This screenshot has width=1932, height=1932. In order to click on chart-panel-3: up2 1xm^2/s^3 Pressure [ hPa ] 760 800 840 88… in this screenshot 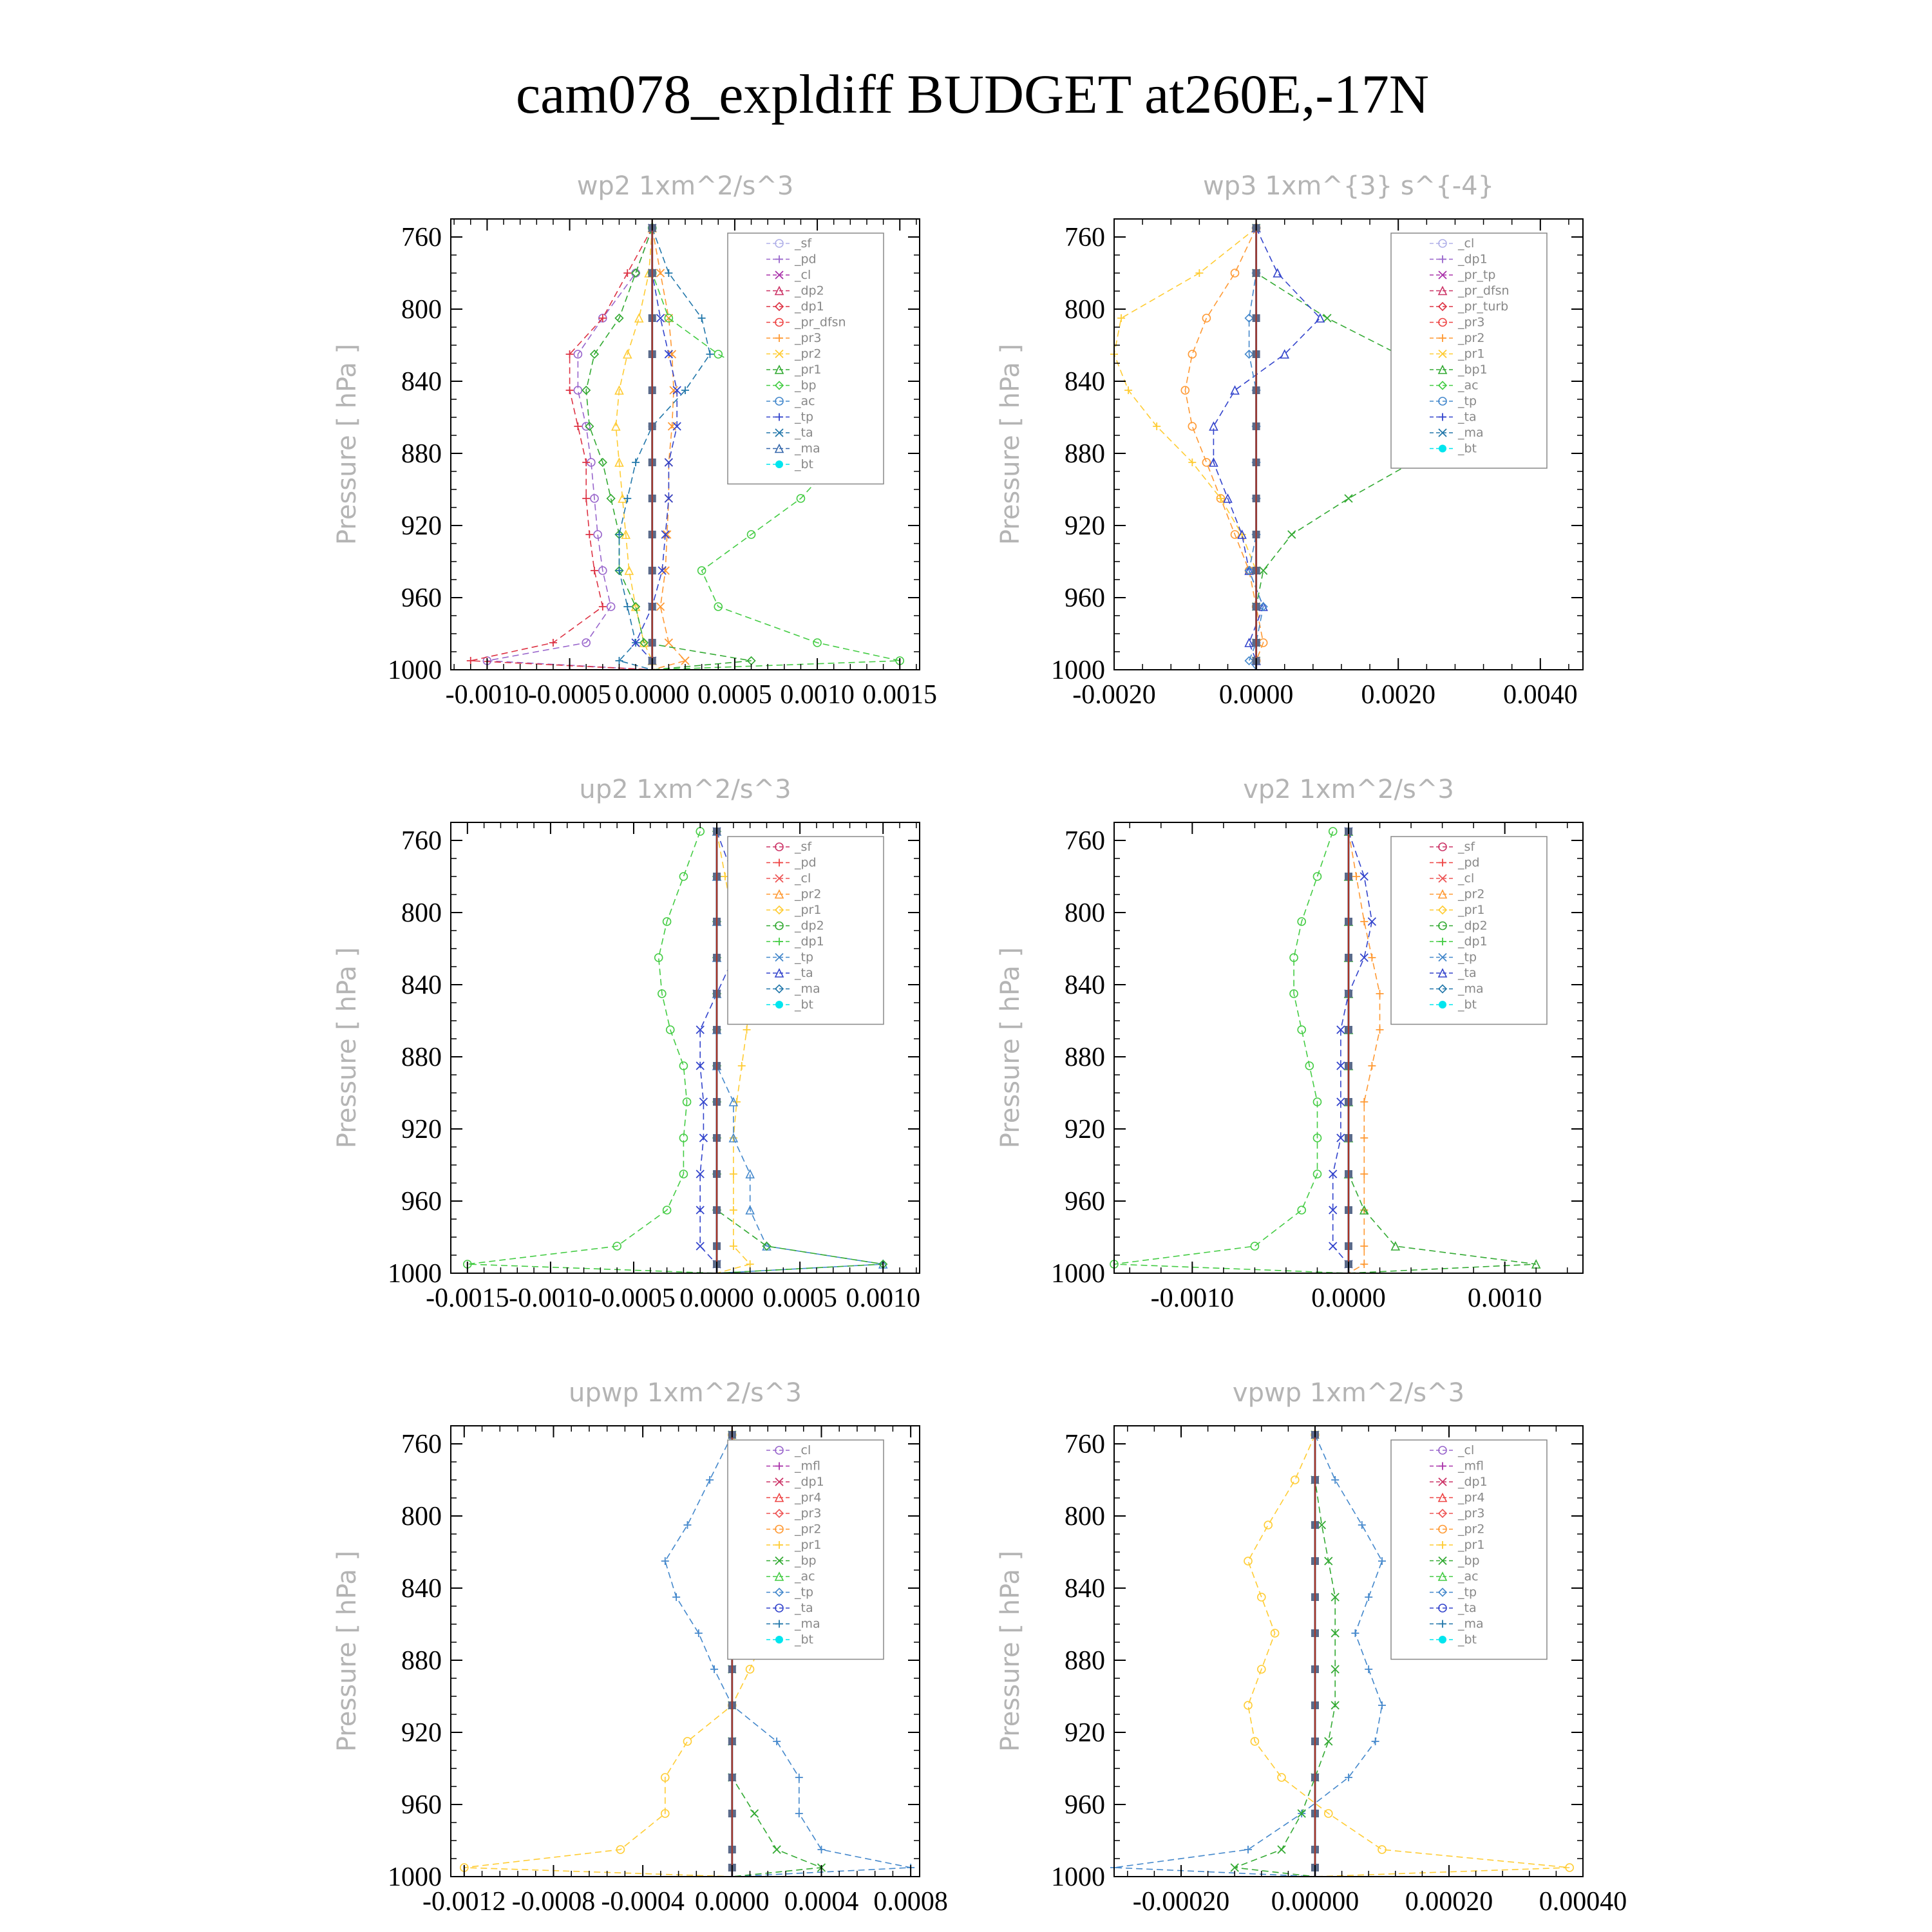, I will do `click(626, 1044)`.